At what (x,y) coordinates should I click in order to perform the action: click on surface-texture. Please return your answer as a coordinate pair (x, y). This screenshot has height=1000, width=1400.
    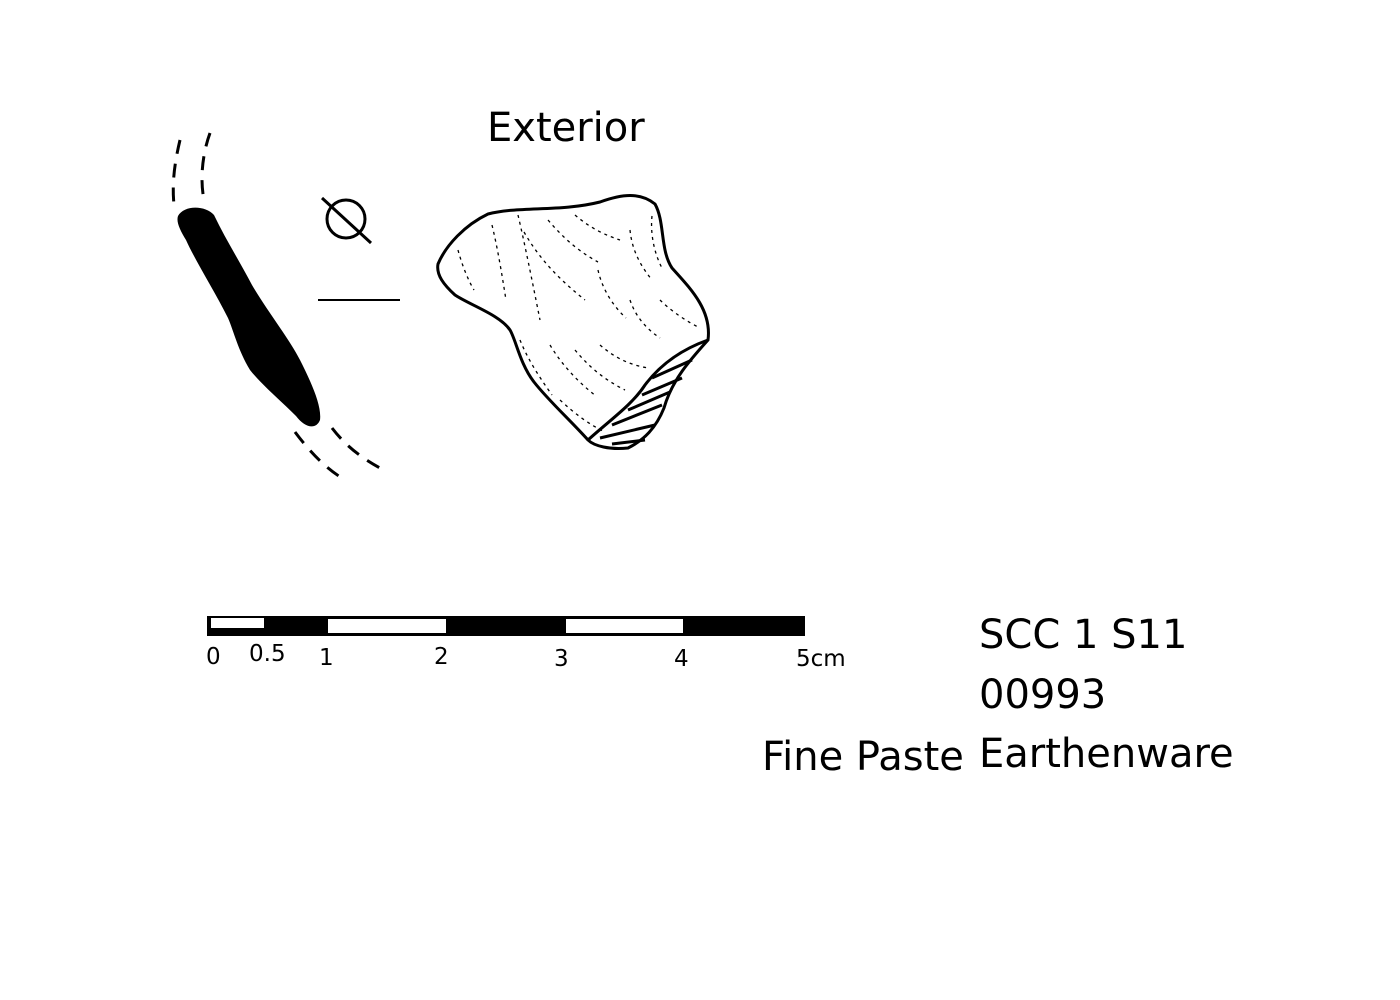
    Looking at the image, I should click on (579, 323).